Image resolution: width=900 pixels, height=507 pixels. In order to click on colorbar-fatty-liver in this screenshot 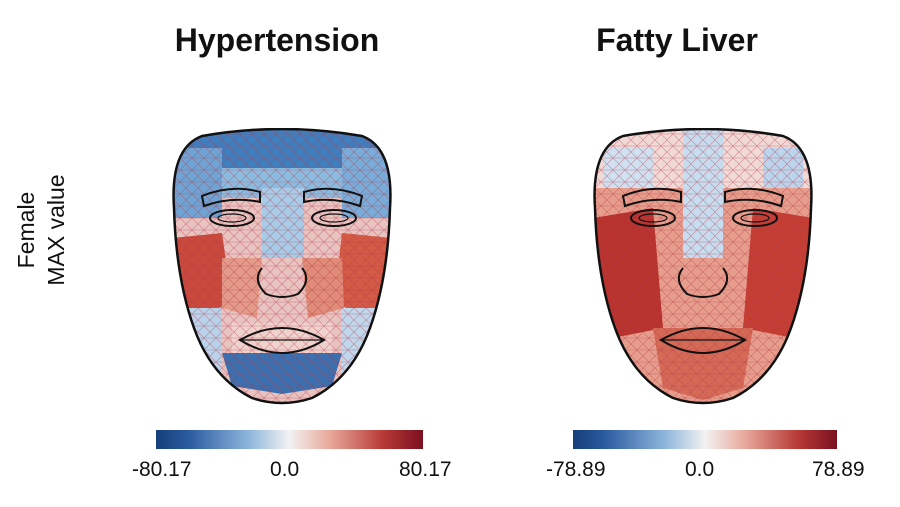, I will do `click(705, 439)`.